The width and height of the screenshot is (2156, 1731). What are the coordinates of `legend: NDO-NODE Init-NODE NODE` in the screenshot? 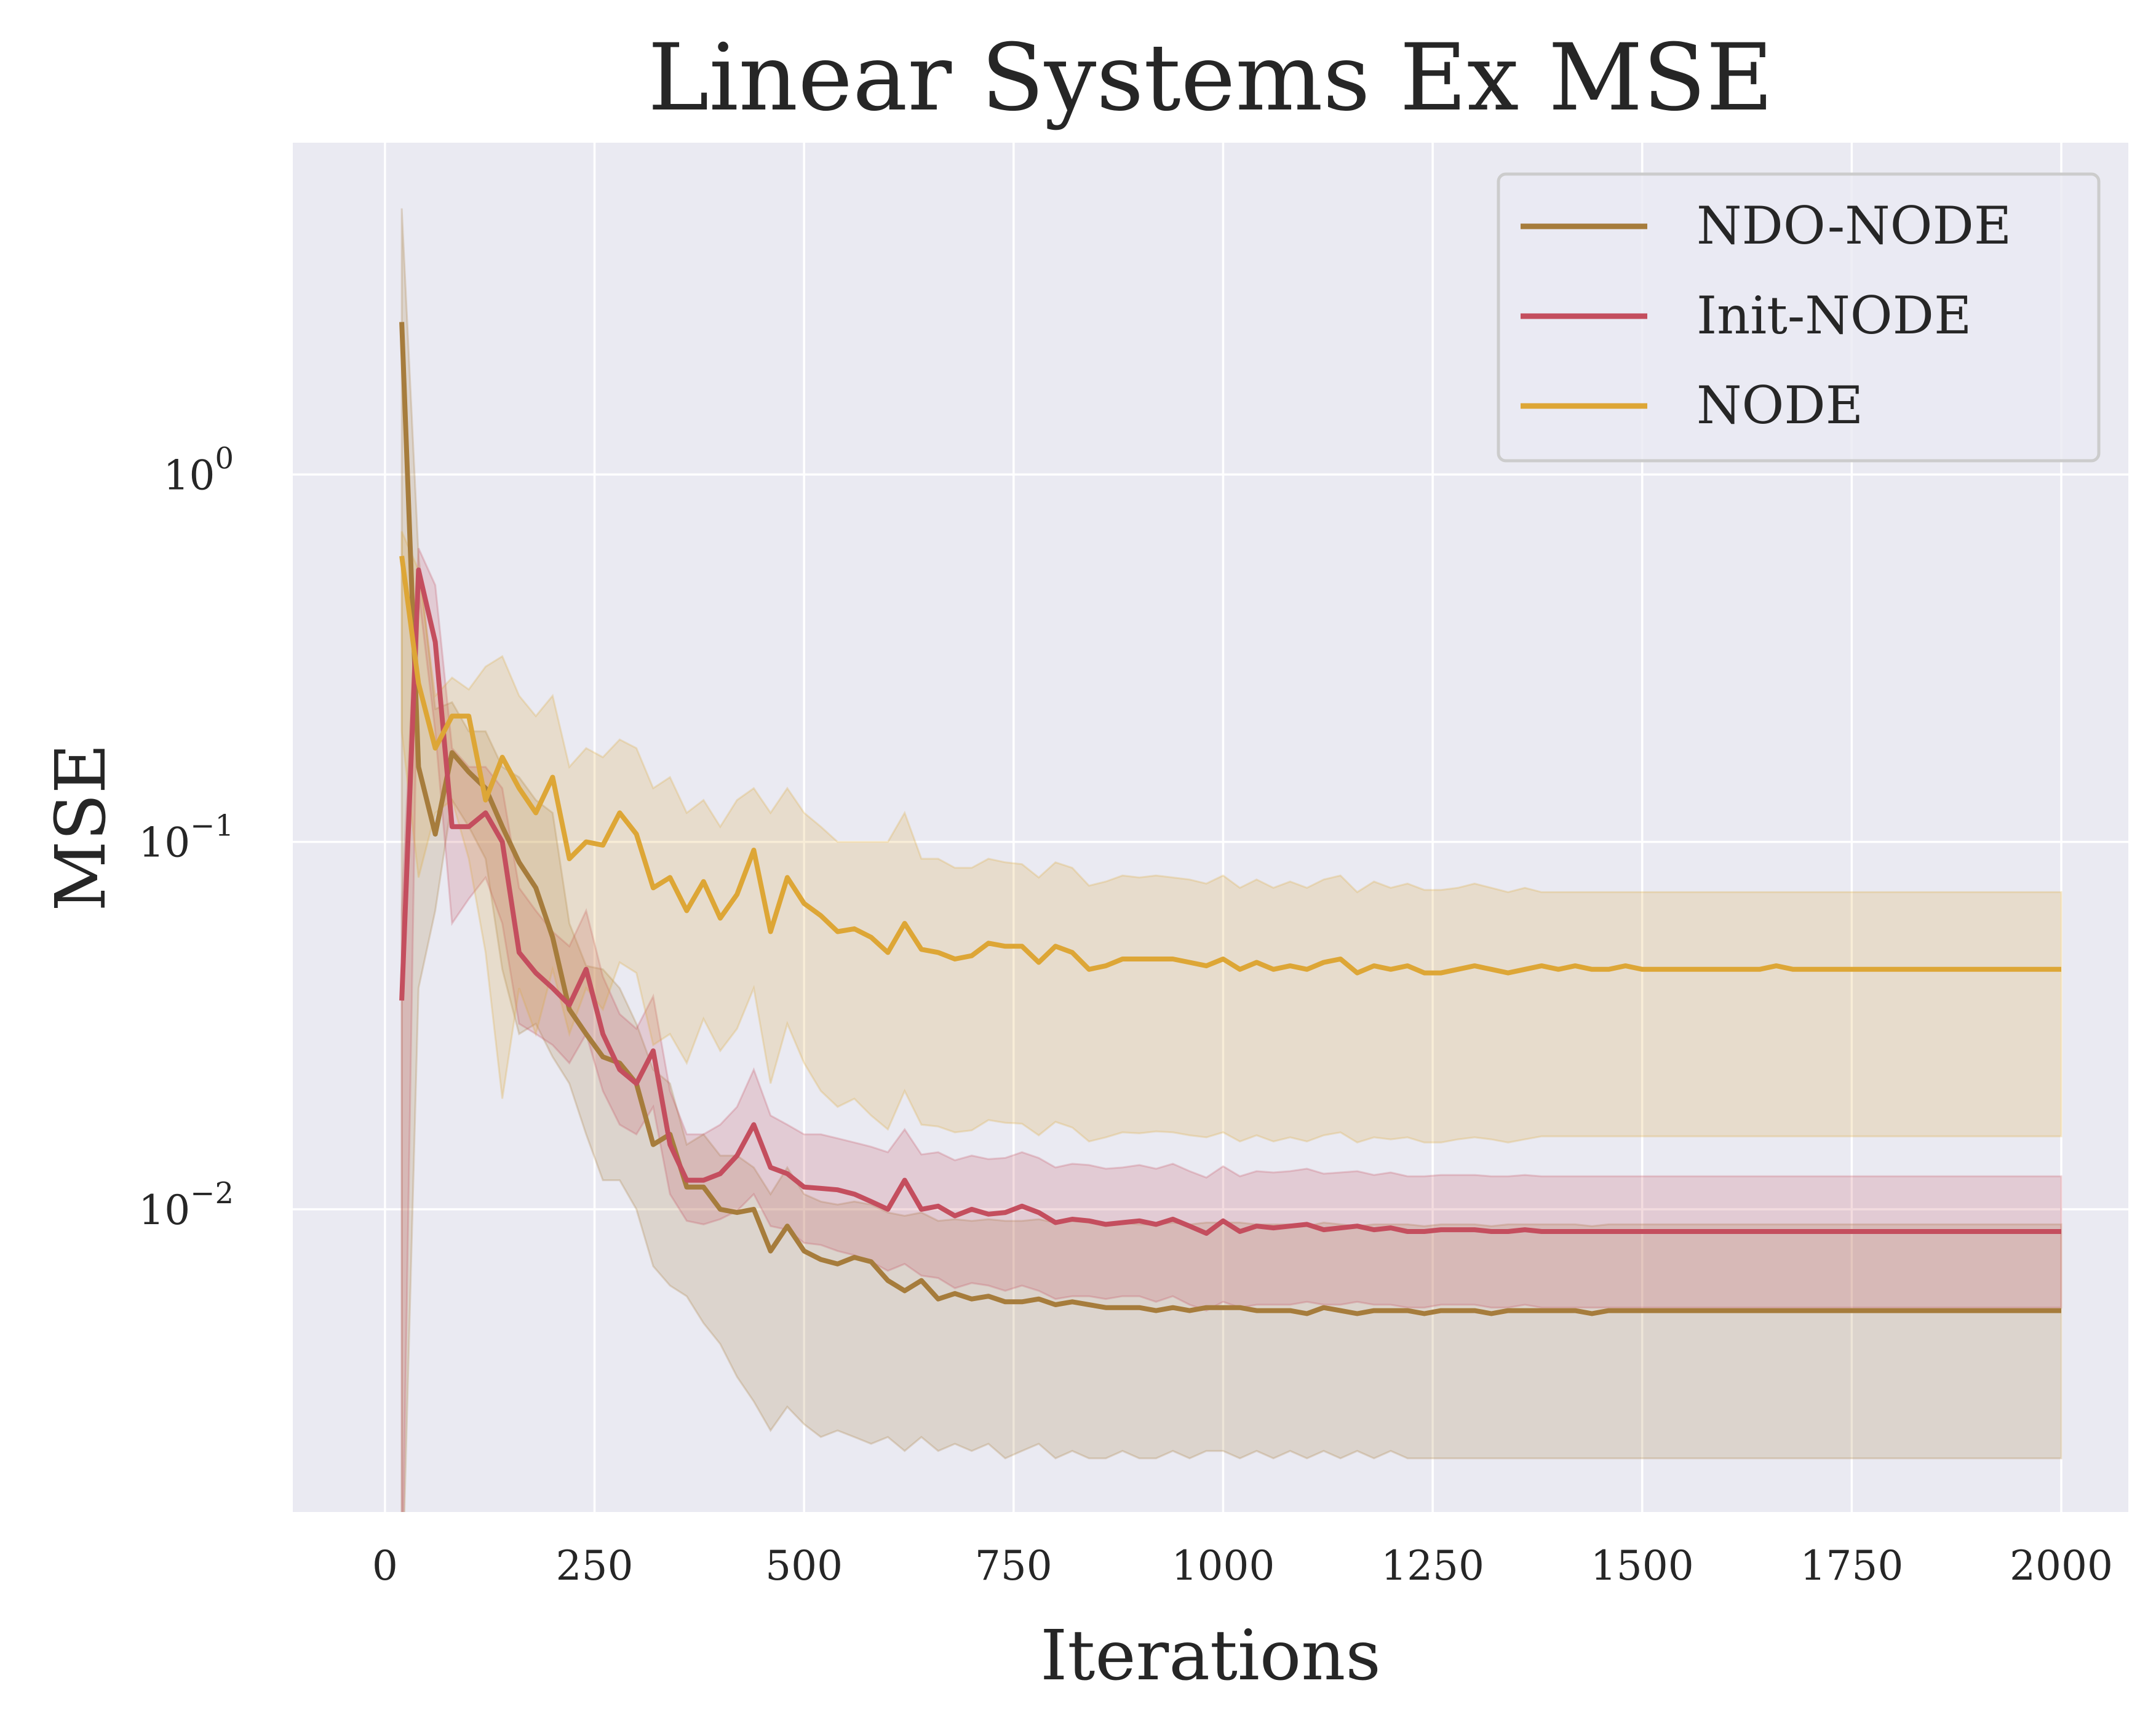 It's located at (1799, 317).